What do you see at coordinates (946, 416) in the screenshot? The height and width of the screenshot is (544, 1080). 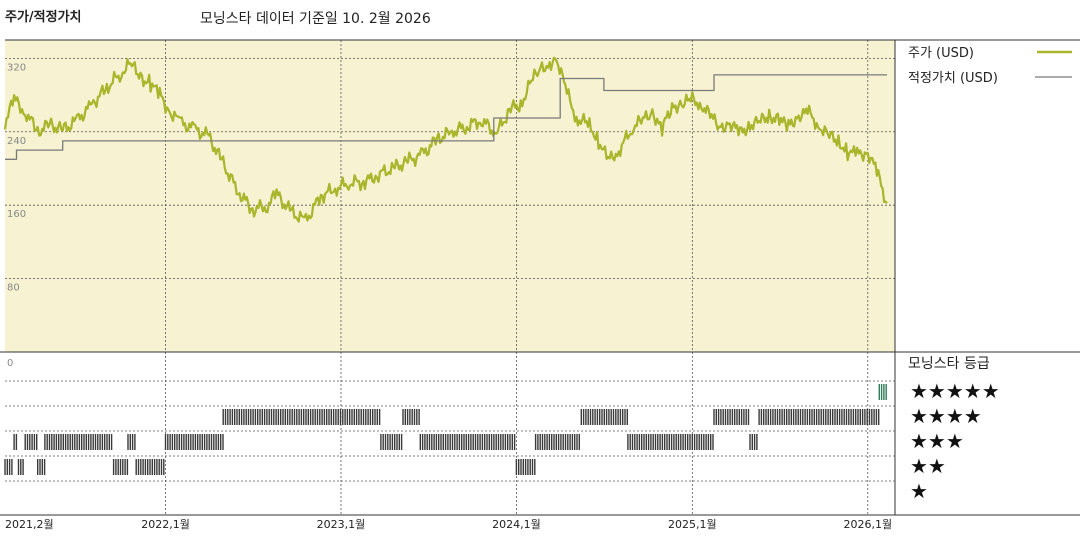 I see `star-label: ★★★★` at bounding box center [946, 416].